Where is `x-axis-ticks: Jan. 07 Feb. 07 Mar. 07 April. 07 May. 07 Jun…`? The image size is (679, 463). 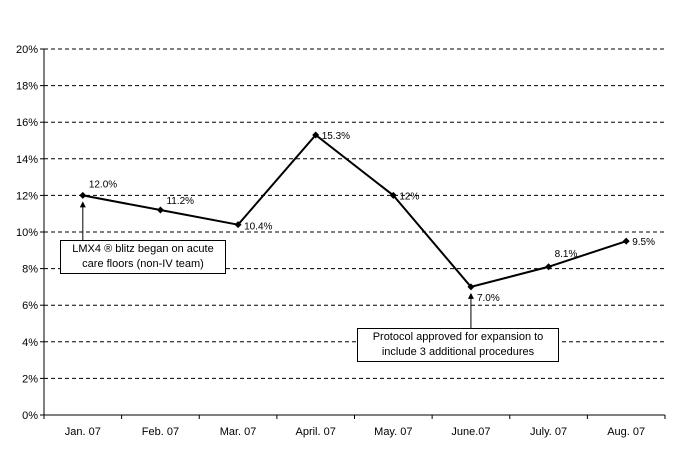
x-axis-ticks: Jan. 07 Feb. 07 Mar. 07 April. 07 May. 07 Jun… is located at coordinates (354, 426).